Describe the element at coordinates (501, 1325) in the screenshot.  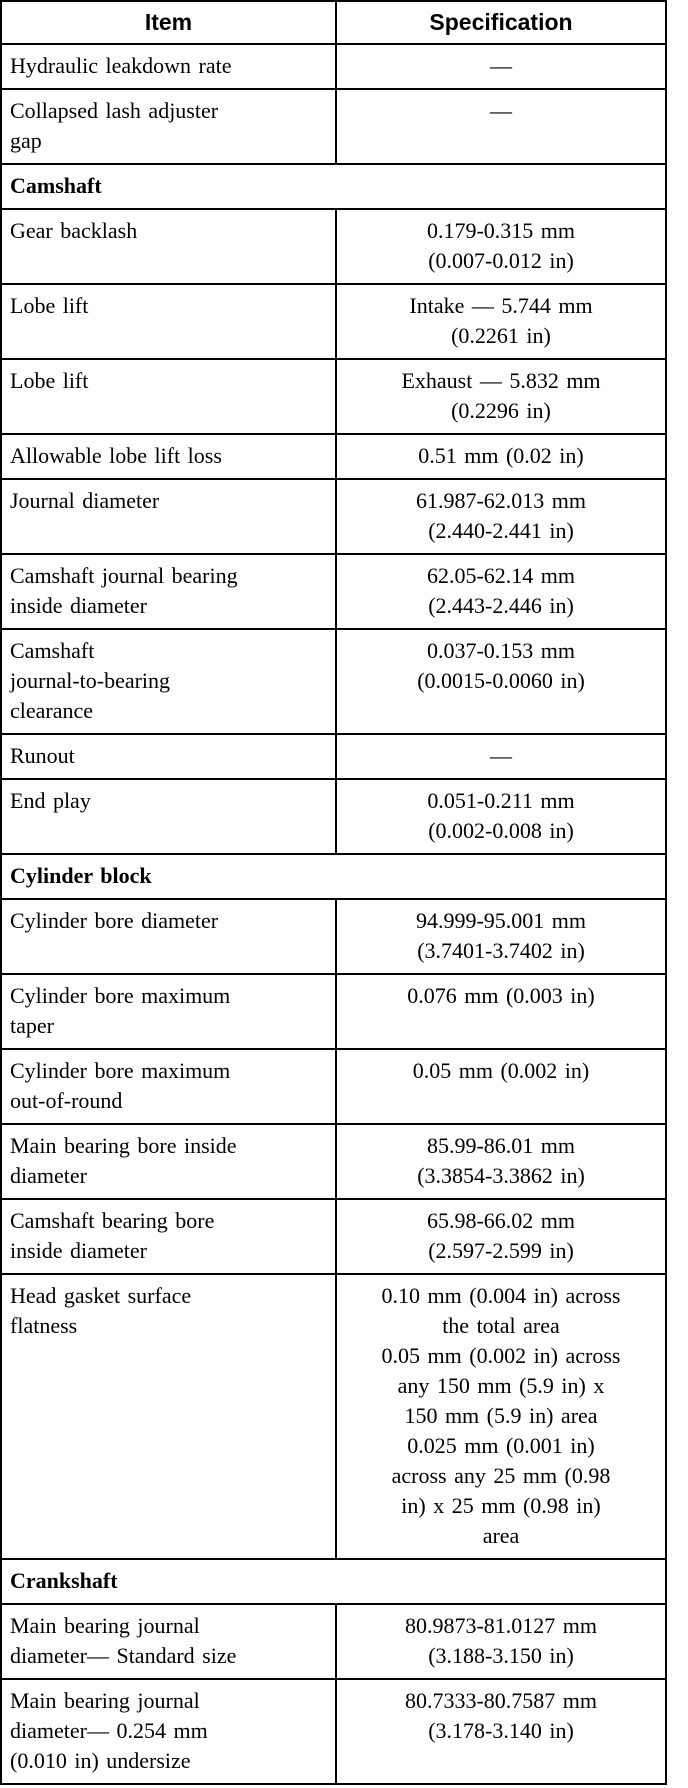
I see `text-line: the total area` at that location.